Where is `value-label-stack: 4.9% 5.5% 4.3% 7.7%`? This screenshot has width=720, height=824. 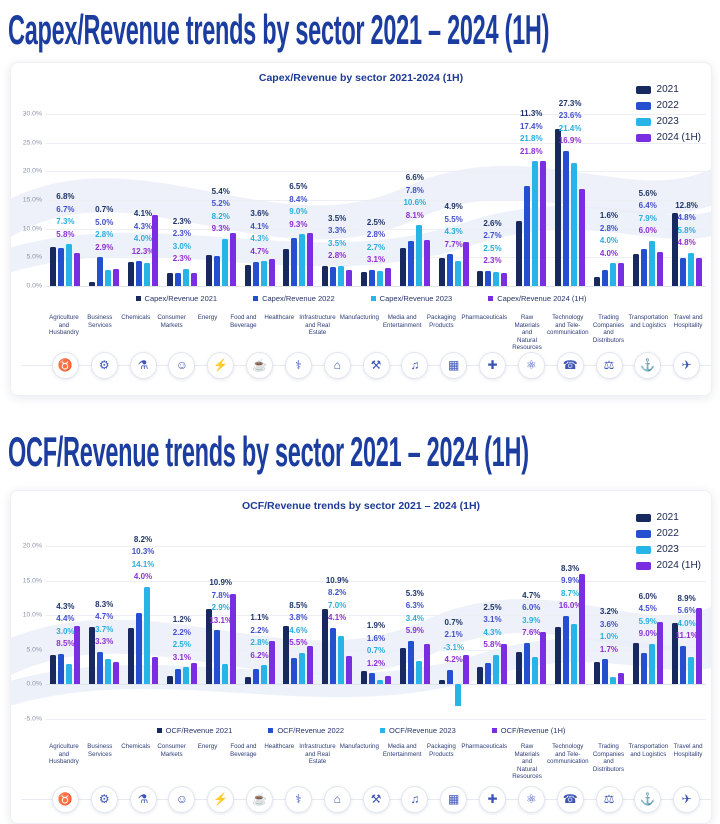 value-label-stack: 4.9% 5.5% 4.3% 7.7% is located at coordinates (454, 226).